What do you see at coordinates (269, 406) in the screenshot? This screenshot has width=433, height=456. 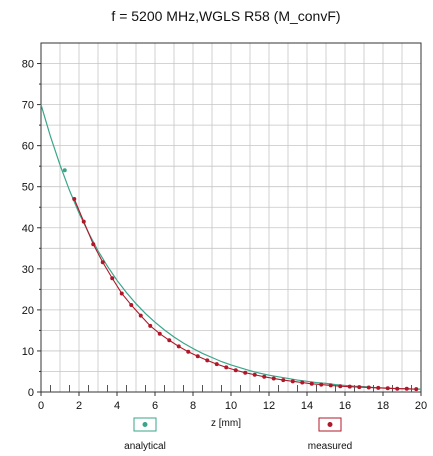 I see `x-tick-label: 12` at bounding box center [269, 406].